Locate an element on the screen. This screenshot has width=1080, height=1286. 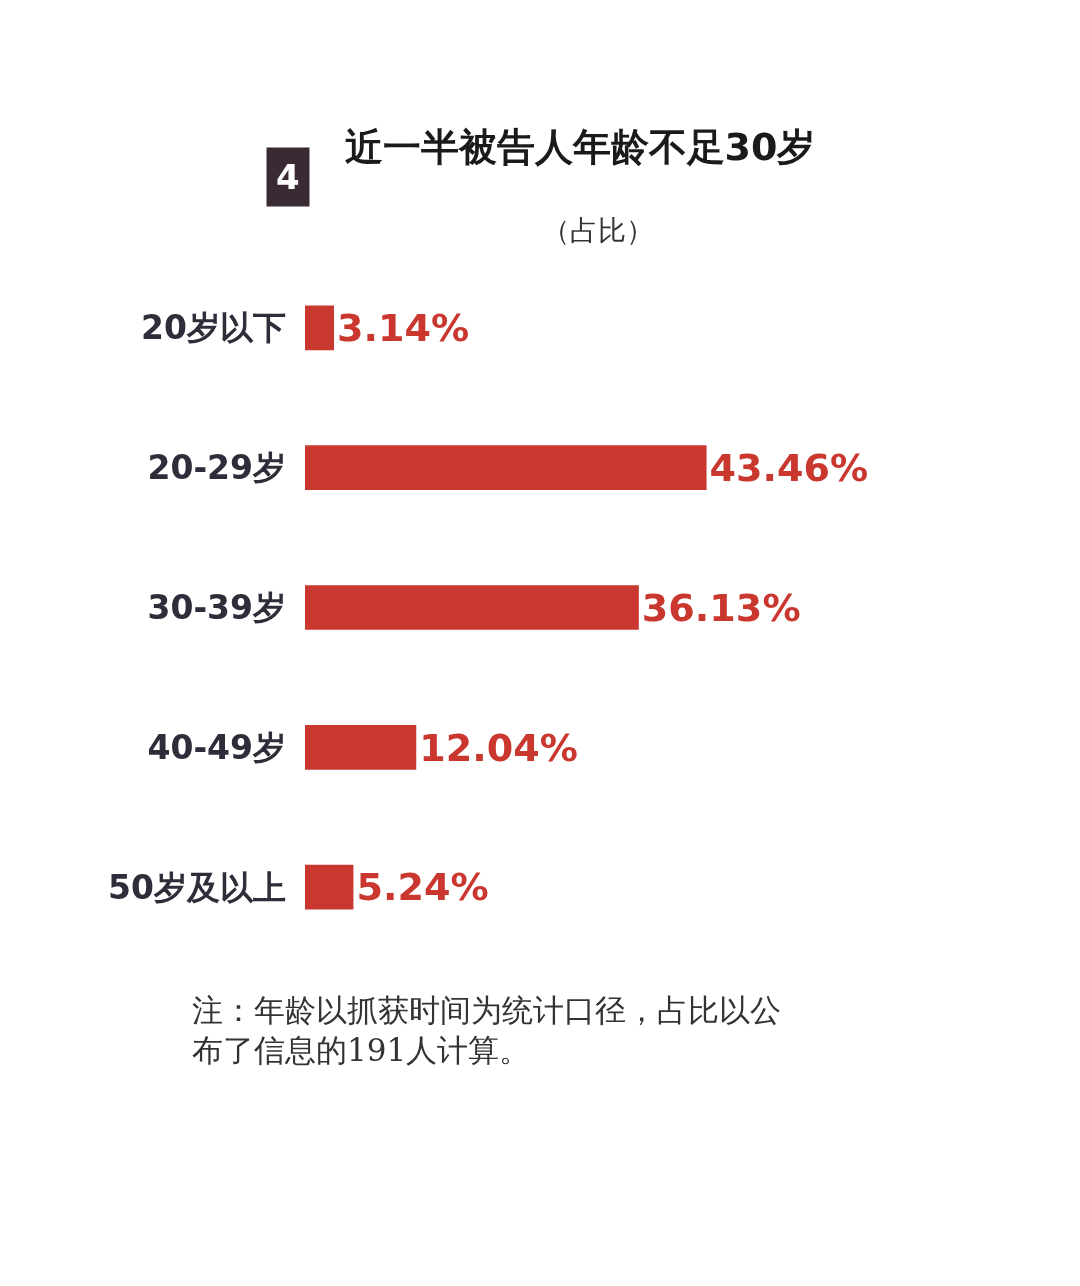
y-tick-label: 20-29岁 is located at coordinates (216, 468).